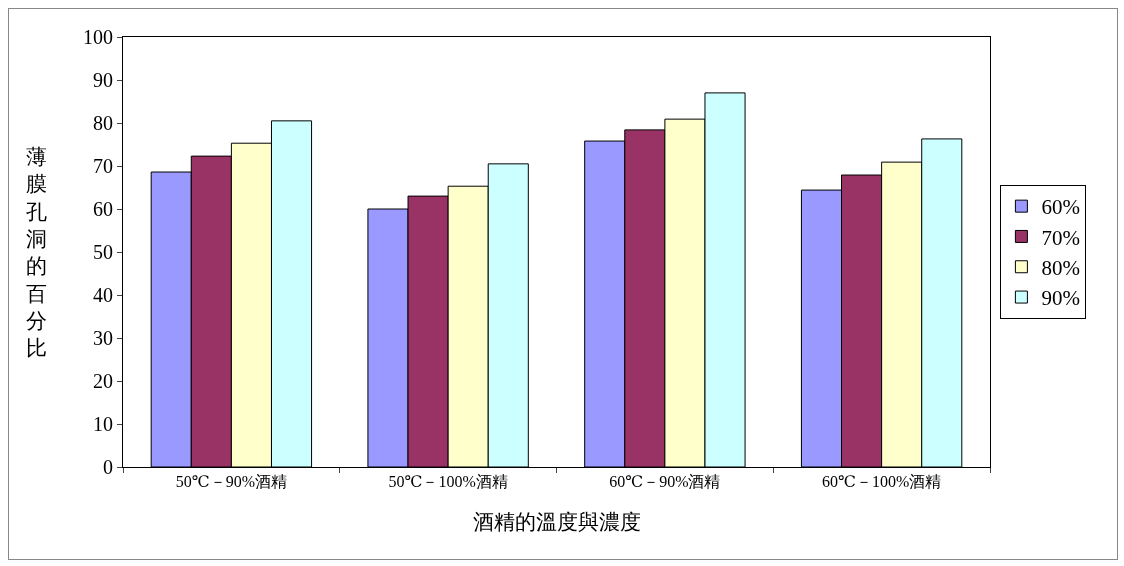 This screenshot has height=566, width=1124. I want to click on y-tick-label: 10, so click(103, 424).